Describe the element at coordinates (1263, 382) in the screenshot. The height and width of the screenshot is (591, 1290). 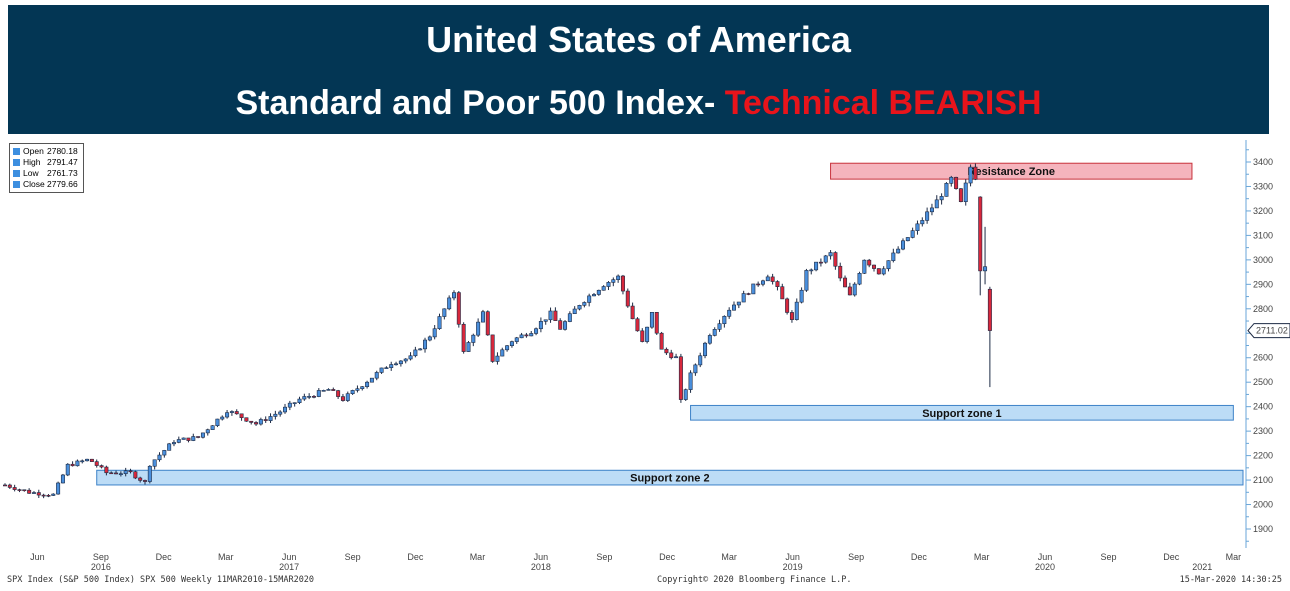
I see `y-tick-label: 2500` at that location.